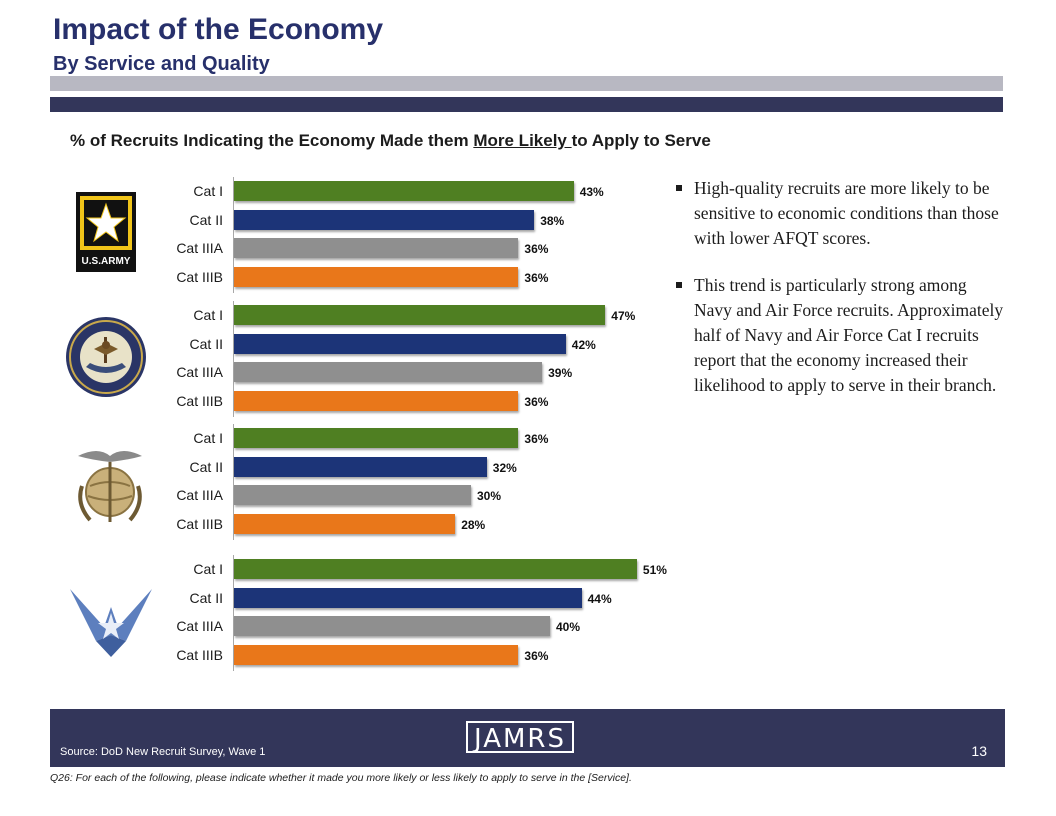 The width and height of the screenshot is (1056, 816). What do you see at coordinates (522, 140) in the screenshot?
I see `chart-title-underlined: More Likely` at bounding box center [522, 140].